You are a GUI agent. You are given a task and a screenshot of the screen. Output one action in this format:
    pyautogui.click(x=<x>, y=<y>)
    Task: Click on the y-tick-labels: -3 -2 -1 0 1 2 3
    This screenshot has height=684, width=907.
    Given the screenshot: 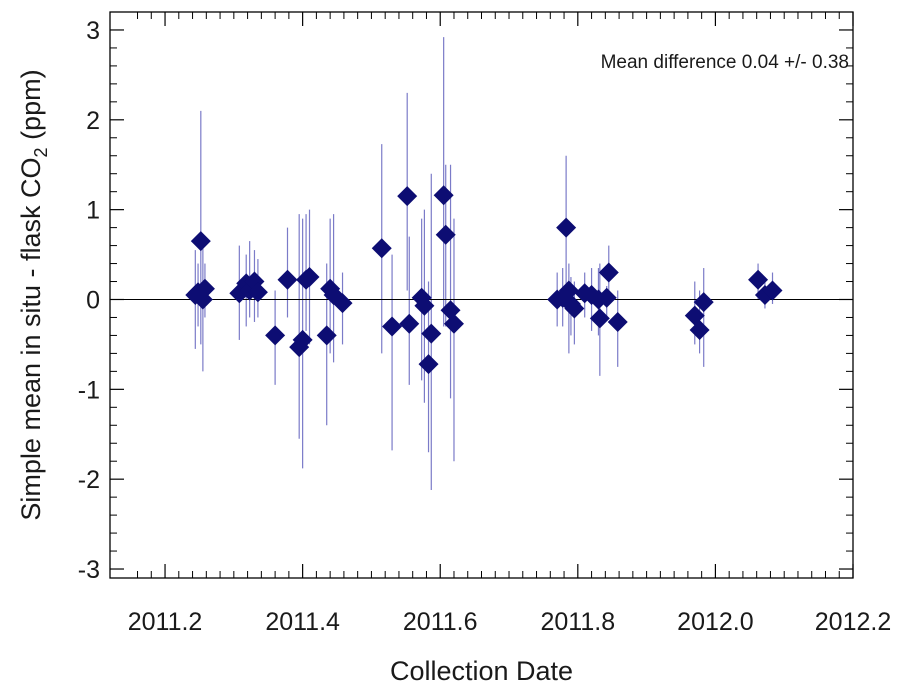 What is the action you would take?
    pyautogui.click(x=89, y=300)
    